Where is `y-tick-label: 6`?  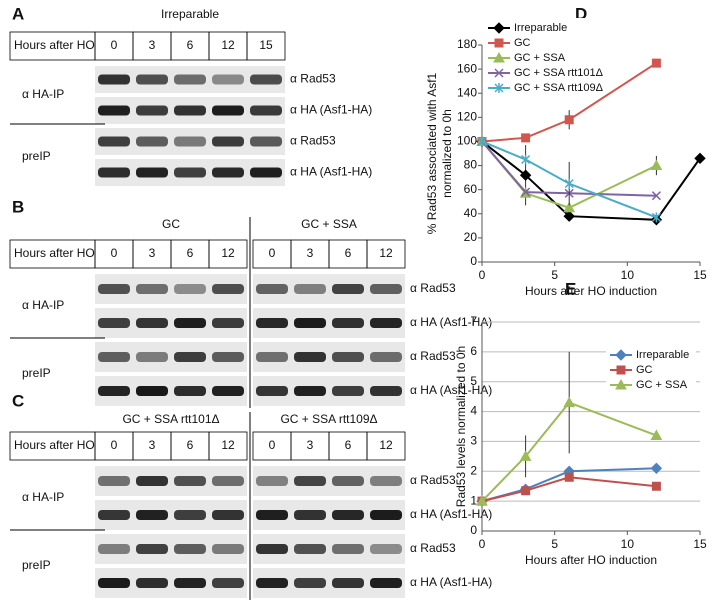
y-tick-label: 6 is located at coordinates (473, 351).